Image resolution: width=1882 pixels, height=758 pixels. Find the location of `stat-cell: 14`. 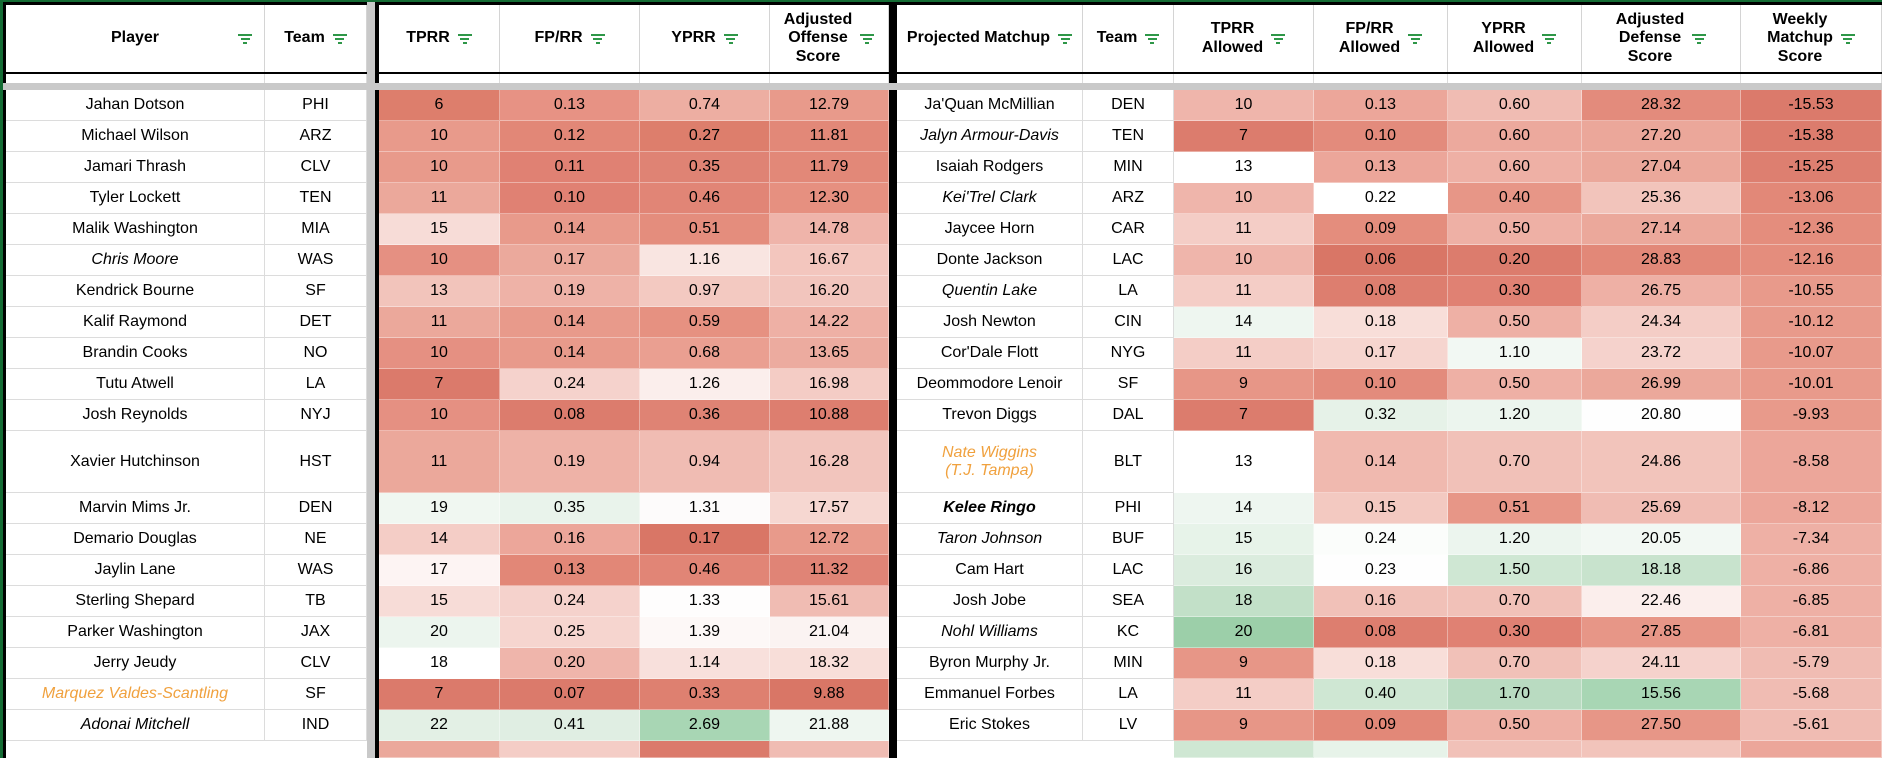

stat-cell: 14 is located at coordinates (1244, 508).